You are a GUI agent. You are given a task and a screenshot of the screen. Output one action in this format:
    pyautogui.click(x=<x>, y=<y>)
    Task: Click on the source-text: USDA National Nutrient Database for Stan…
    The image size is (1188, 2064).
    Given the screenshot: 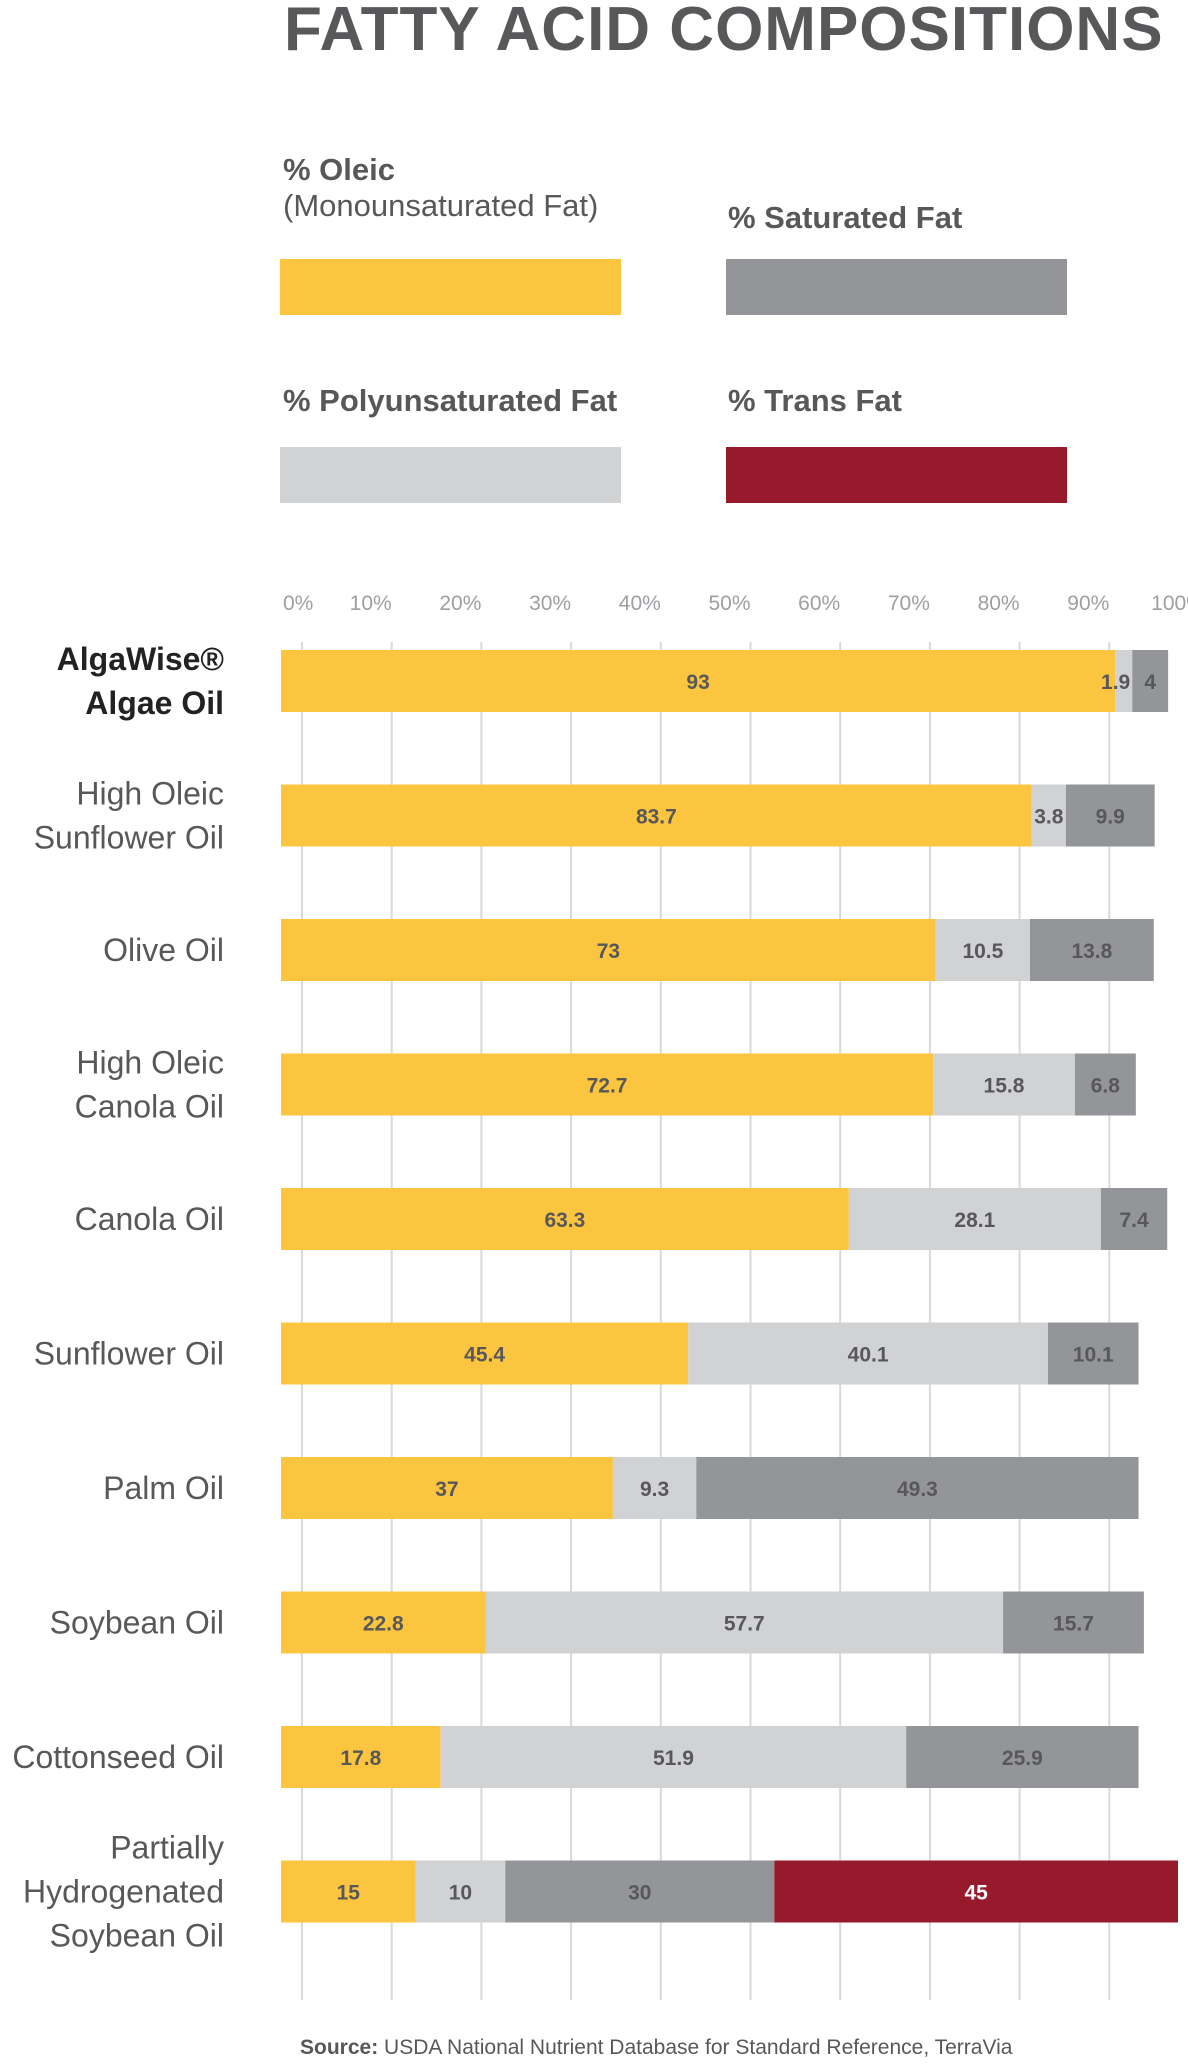 What is the action you would take?
    pyautogui.click(x=698, y=2047)
    